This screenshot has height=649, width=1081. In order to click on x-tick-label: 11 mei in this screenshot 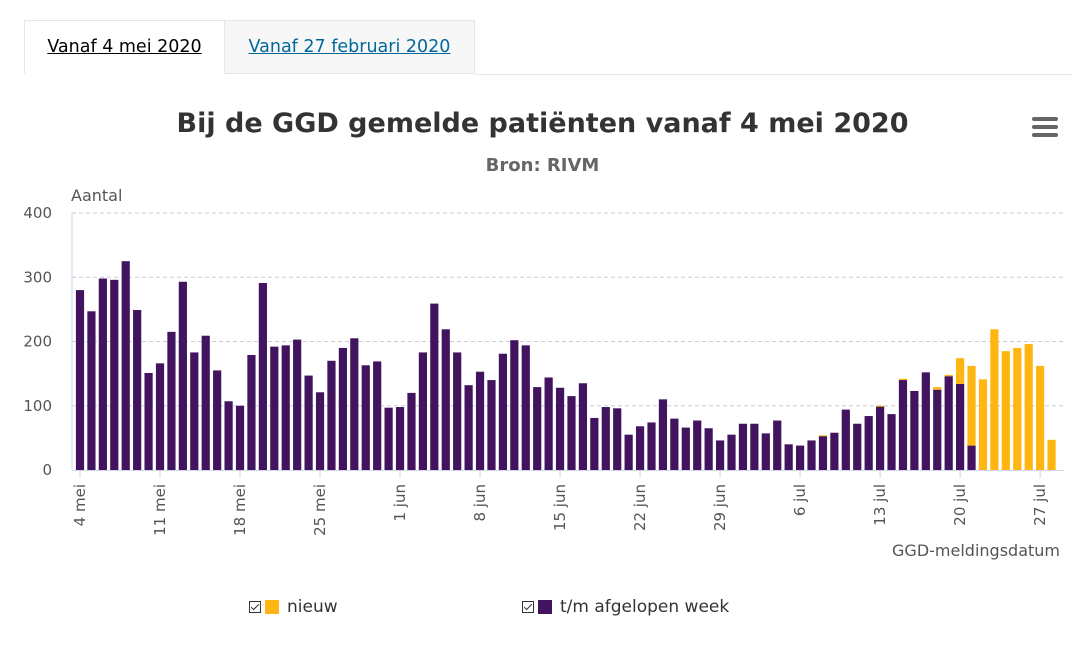, I will do `click(160, 510)`.